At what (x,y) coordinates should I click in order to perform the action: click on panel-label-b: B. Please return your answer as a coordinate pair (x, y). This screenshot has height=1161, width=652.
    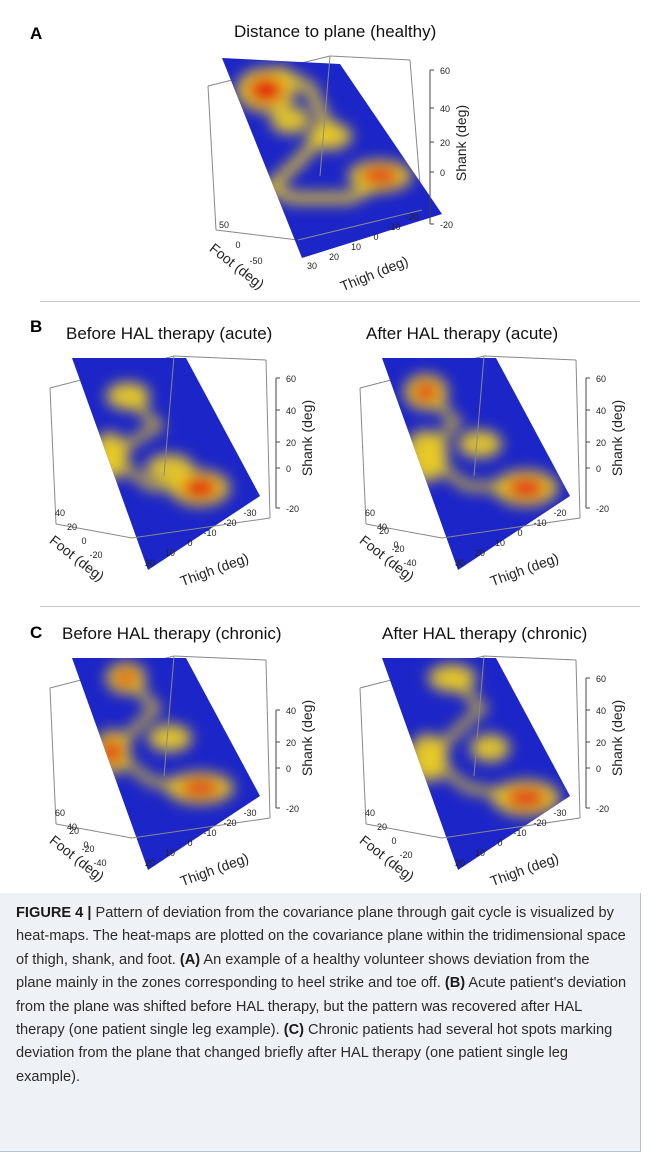
    Looking at the image, I should click on (36, 326).